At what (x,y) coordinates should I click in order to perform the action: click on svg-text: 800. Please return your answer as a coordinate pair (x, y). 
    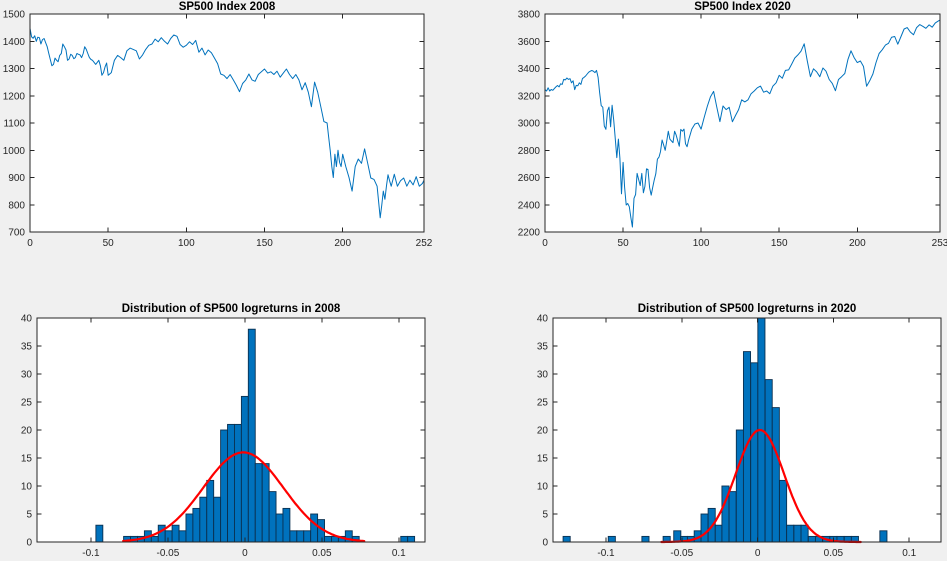
    Looking at the image, I should click on (16, 205).